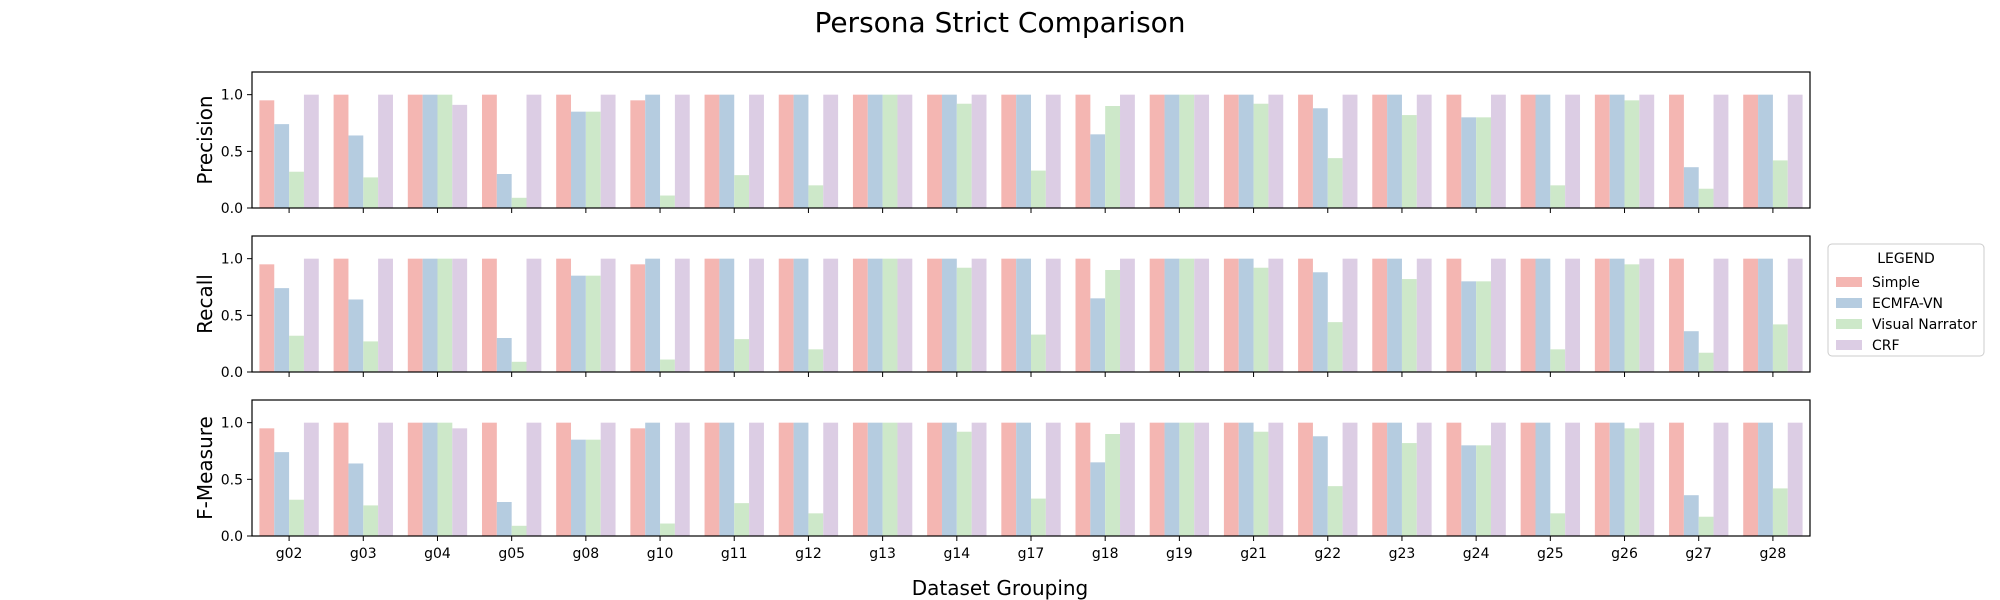 This screenshot has width=2000, height=600. I want to click on bar-simple-g19-panel2, so click(1157, 315).